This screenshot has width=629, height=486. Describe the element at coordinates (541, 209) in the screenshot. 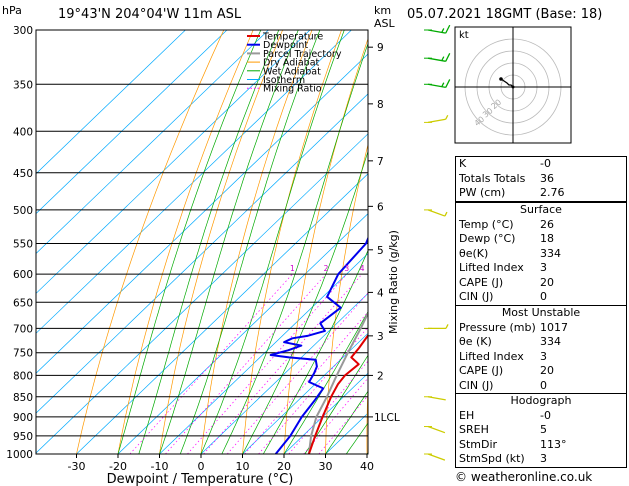

I see `surface-title: Surface` at that location.